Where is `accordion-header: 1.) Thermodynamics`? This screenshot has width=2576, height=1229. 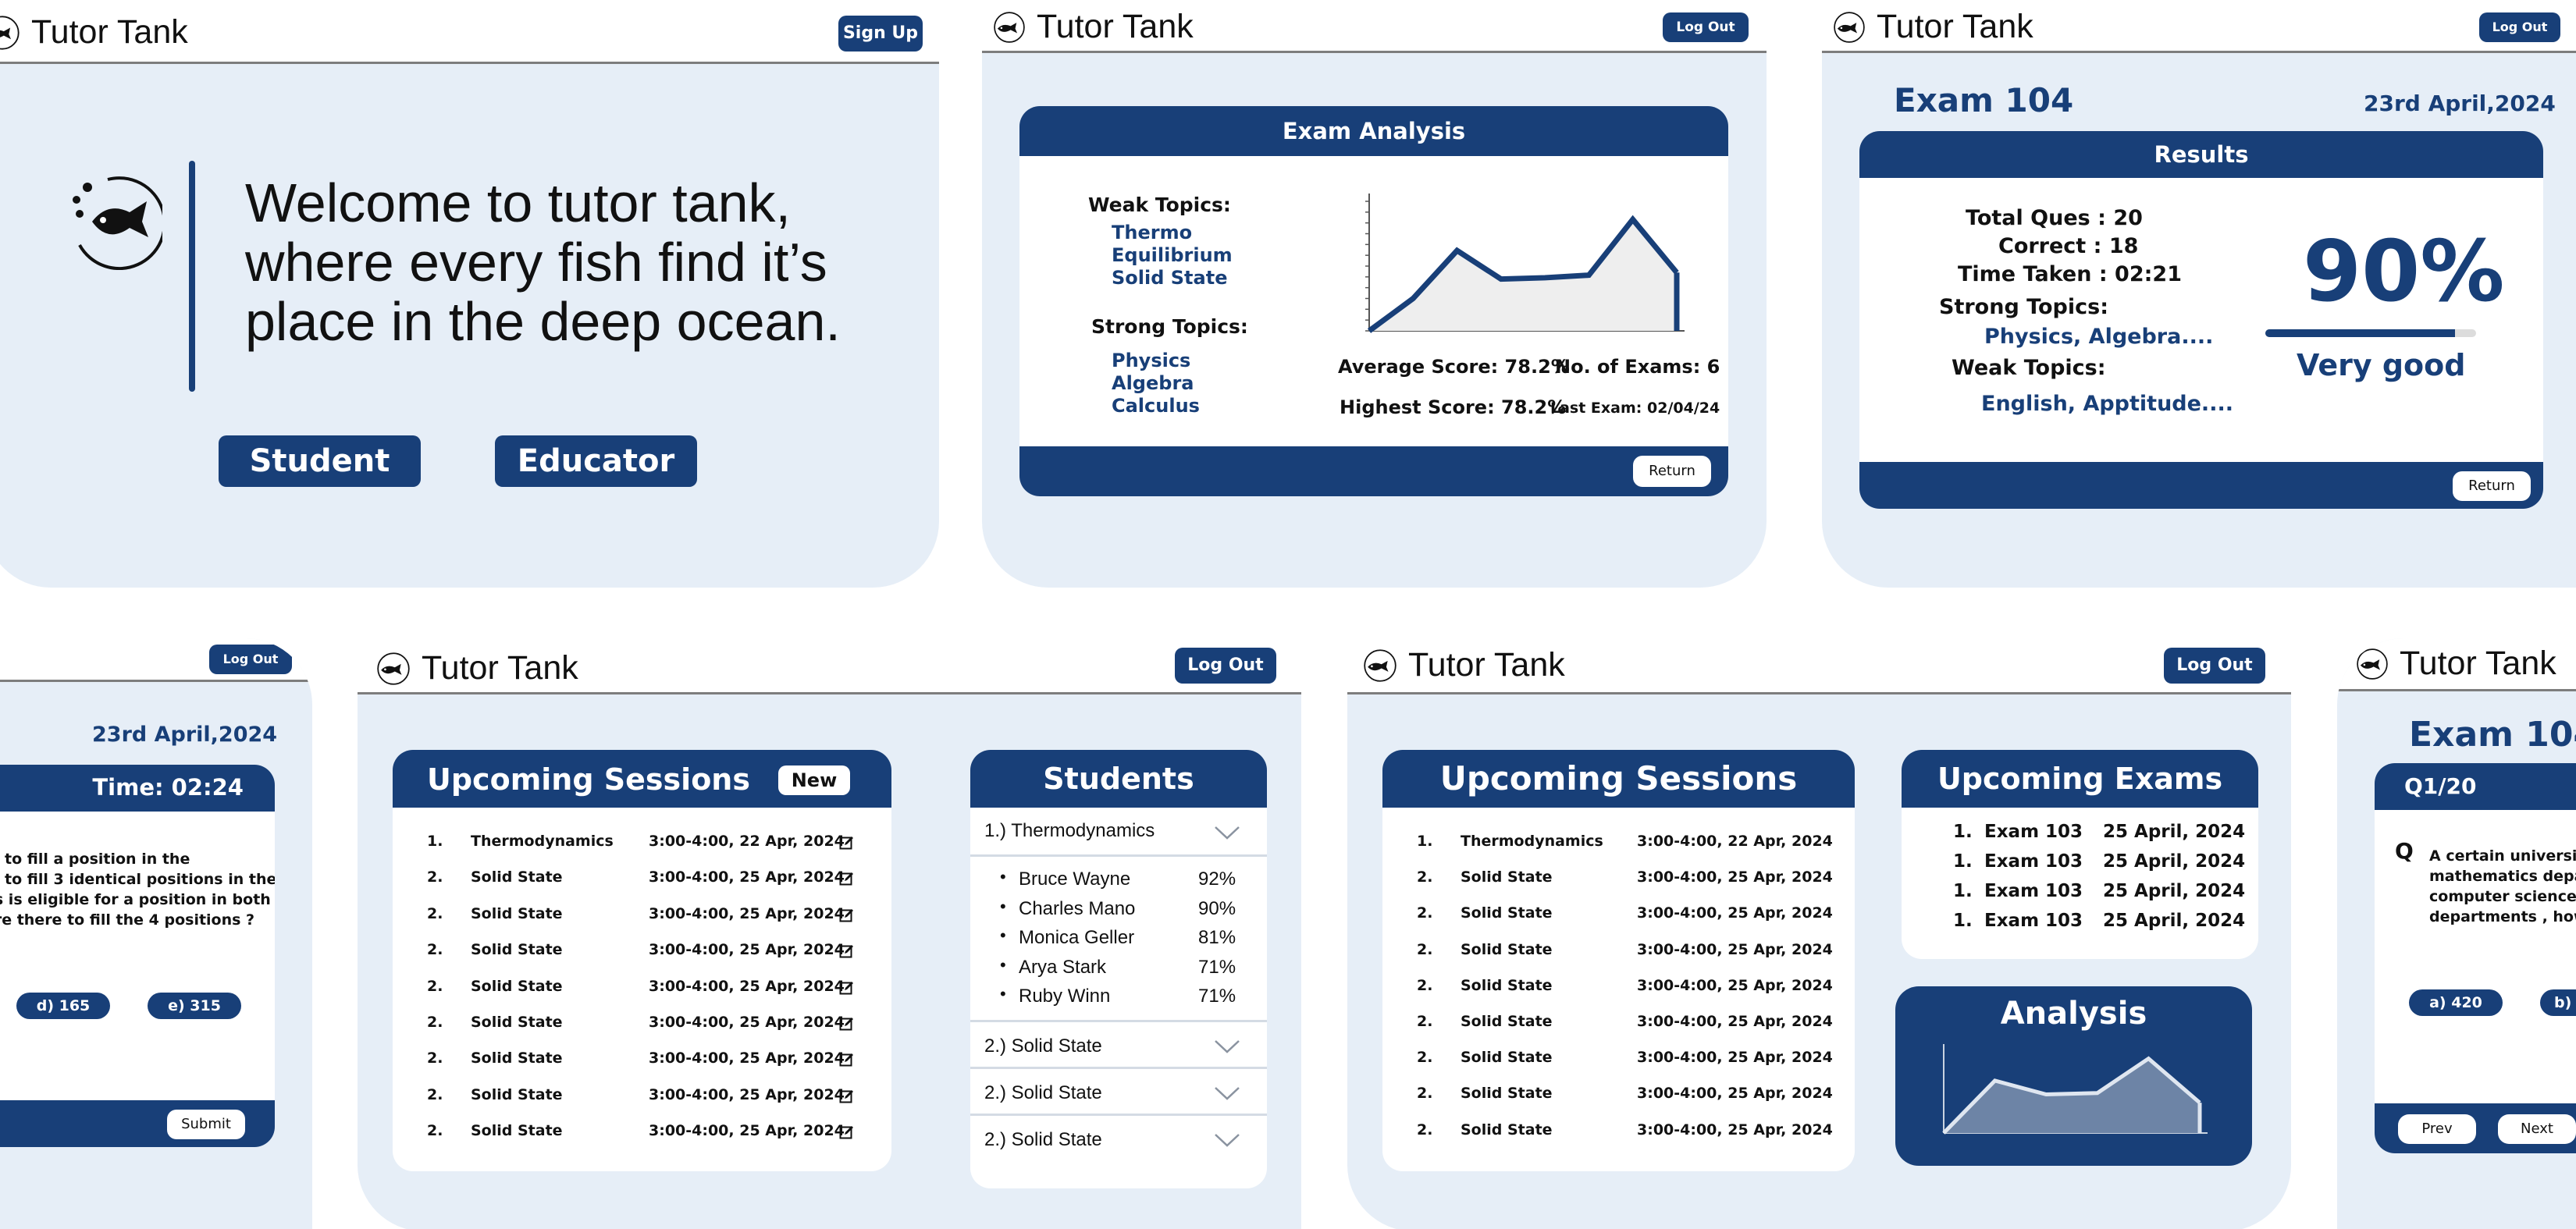
accordion-header: 1.) Thermodynamics is located at coordinates (1118, 831).